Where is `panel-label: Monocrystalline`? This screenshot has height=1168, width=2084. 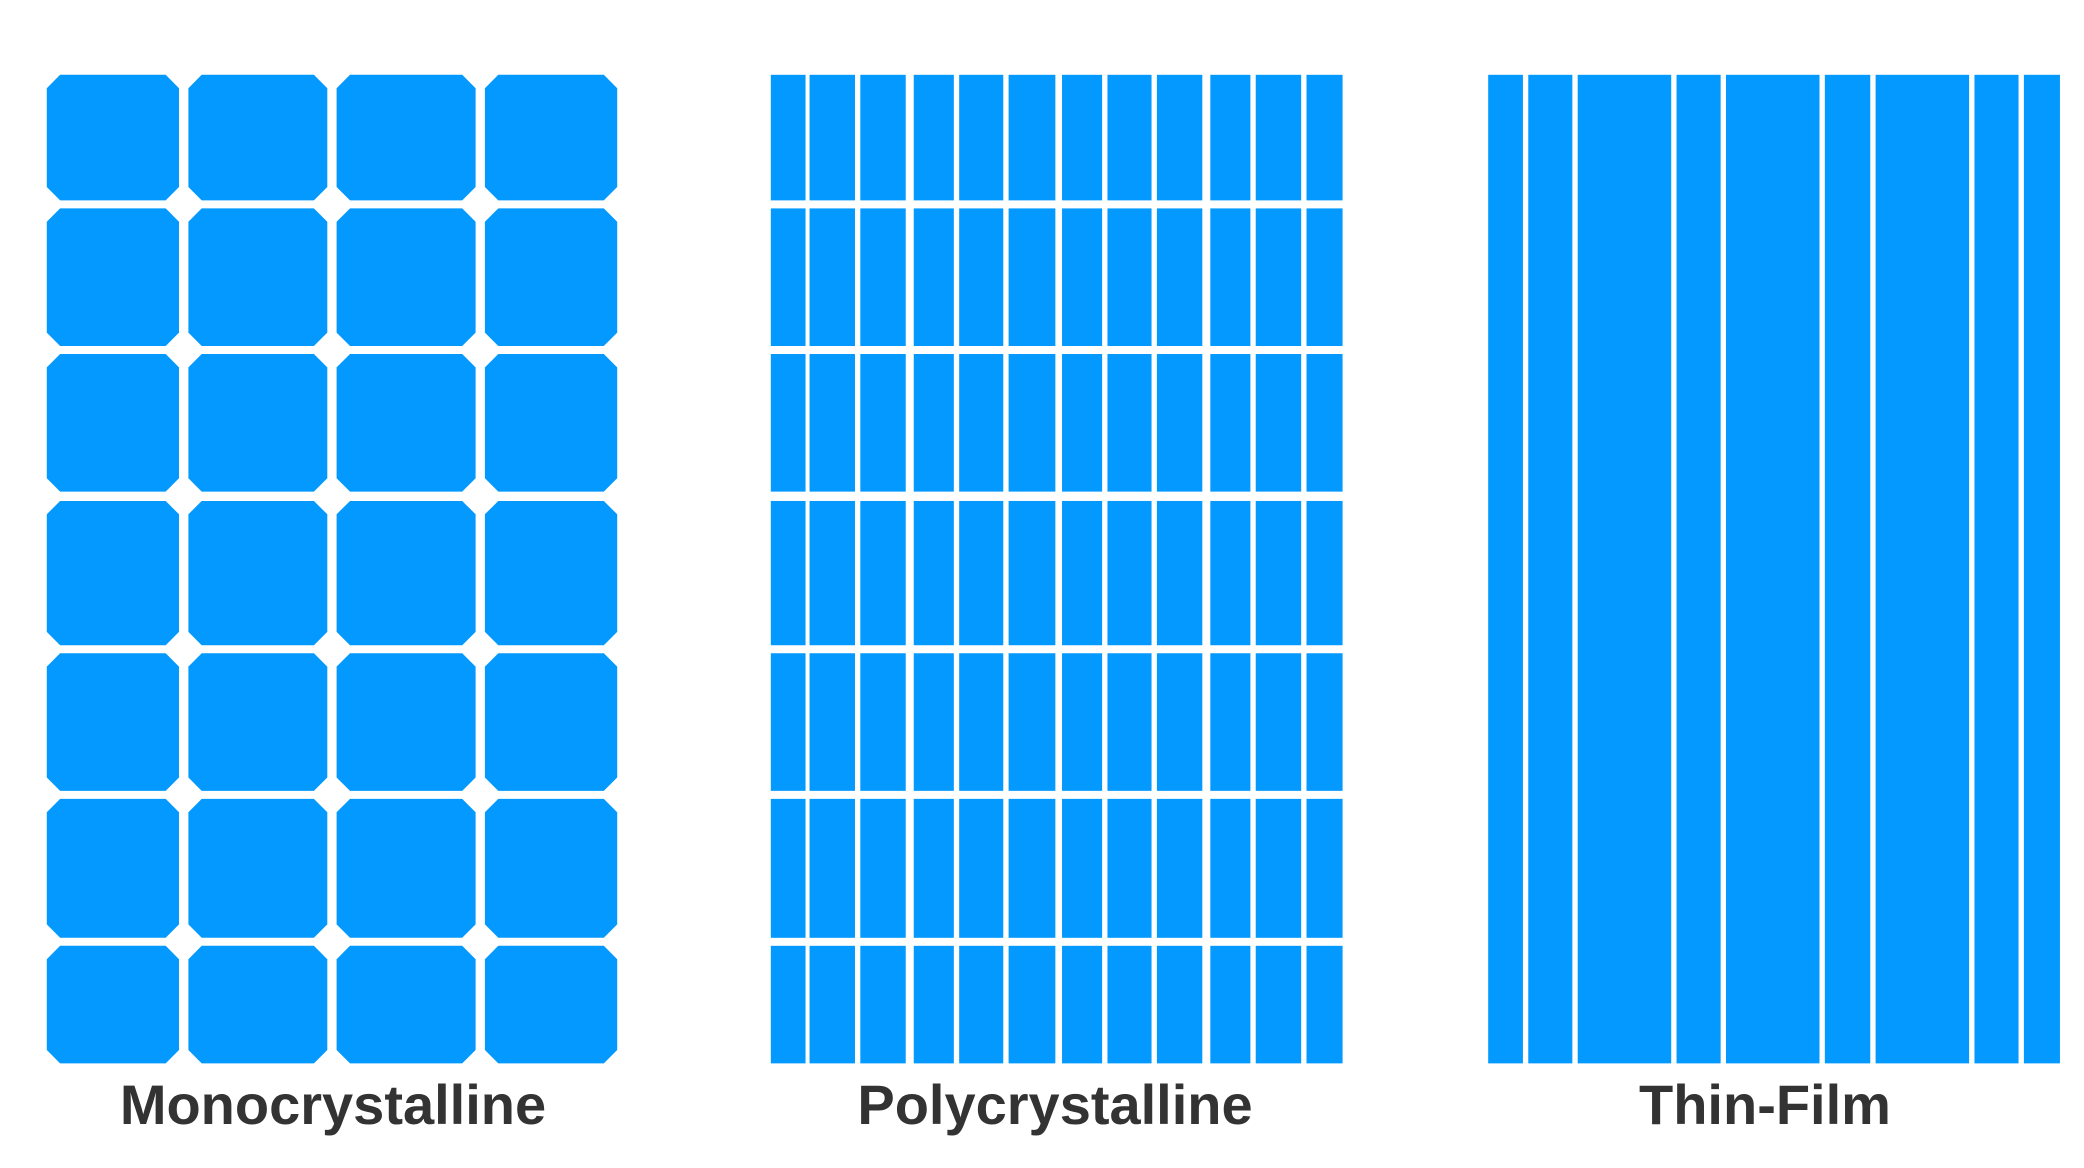
panel-label: Monocrystalline is located at coordinates (333, 1104).